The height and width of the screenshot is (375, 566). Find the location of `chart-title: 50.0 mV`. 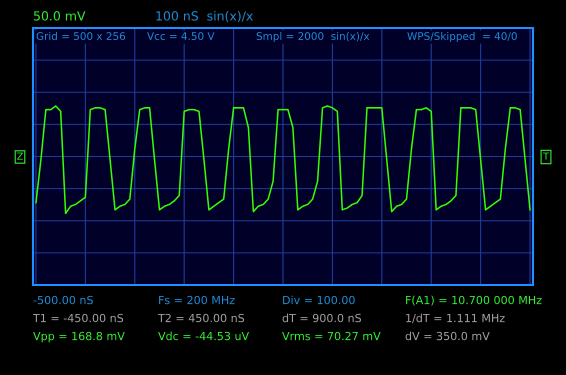

chart-title: 50.0 mV is located at coordinates (60, 16).